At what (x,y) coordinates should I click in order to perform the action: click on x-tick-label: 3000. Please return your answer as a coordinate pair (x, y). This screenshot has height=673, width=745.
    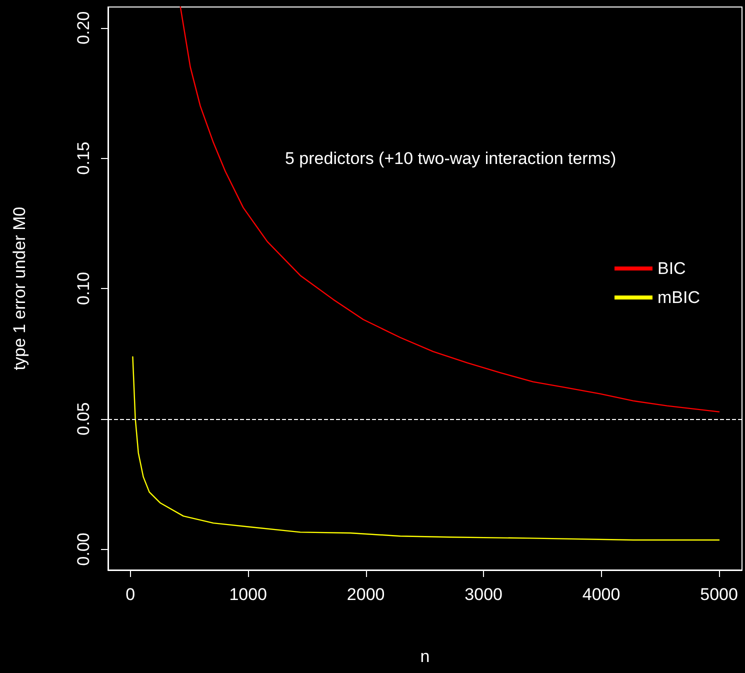
    Looking at the image, I should click on (483, 594).